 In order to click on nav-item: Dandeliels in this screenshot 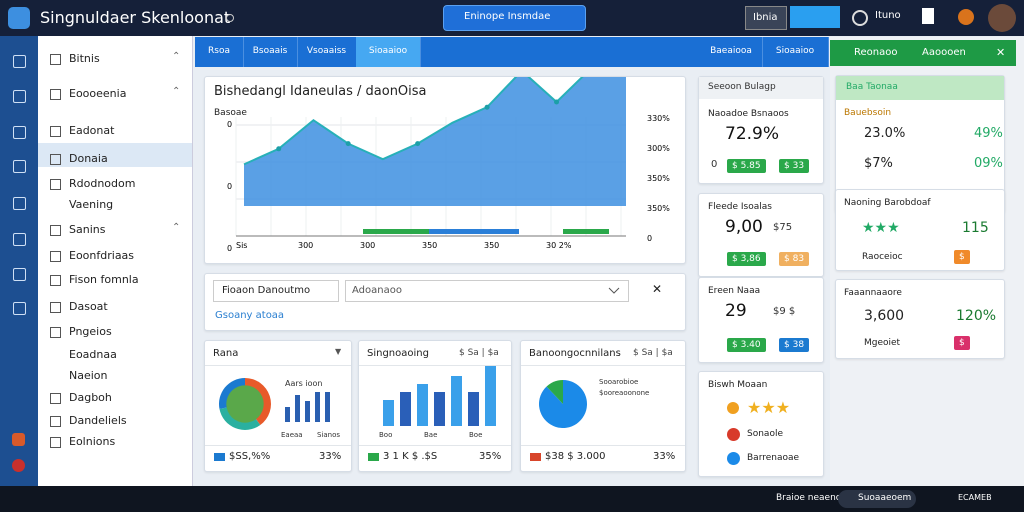, I will do `click(115, 421)`.